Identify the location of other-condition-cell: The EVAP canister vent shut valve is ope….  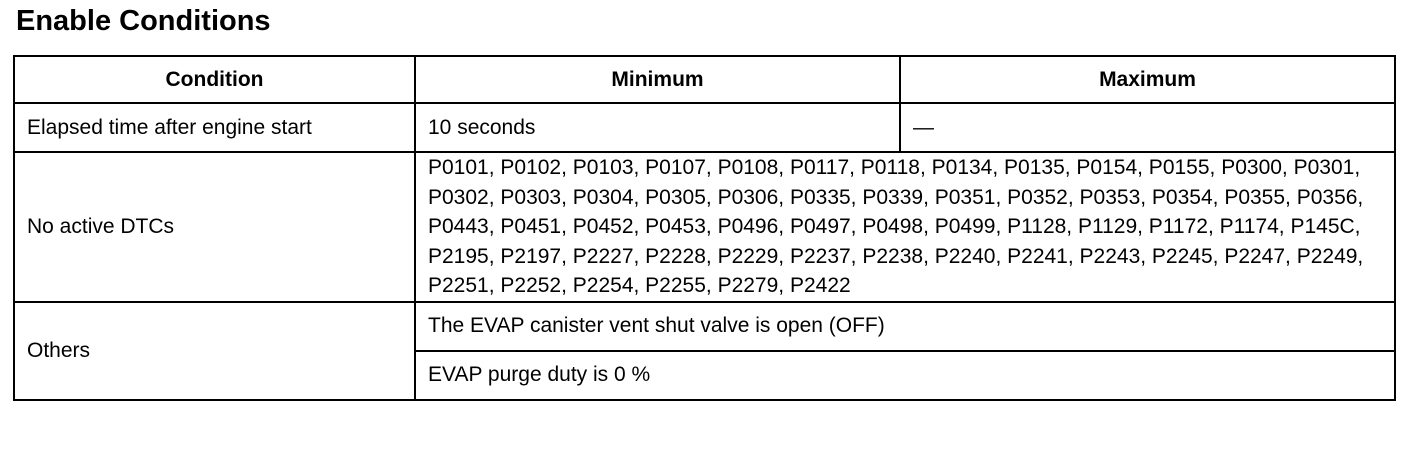
(905, 326).